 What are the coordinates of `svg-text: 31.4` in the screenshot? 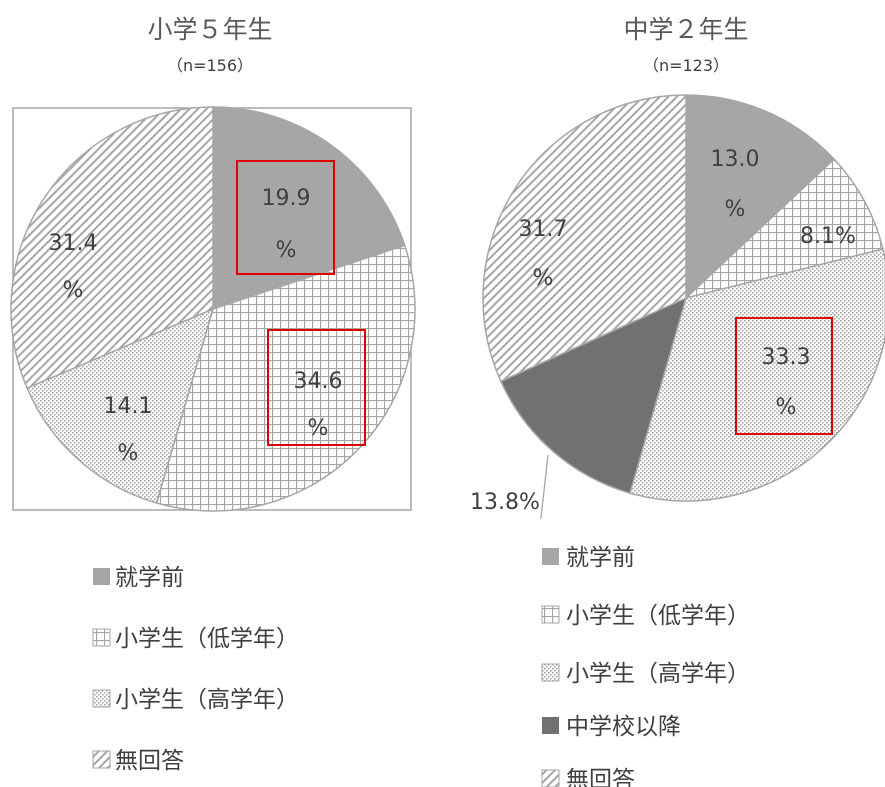 It's located at (73, 243).